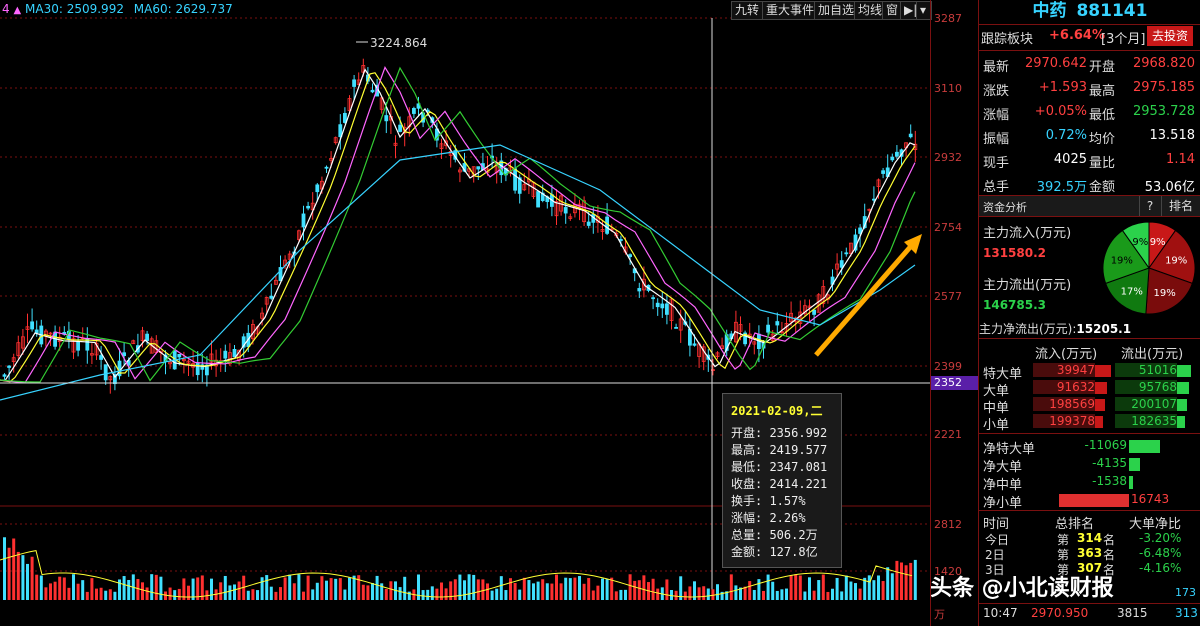 Image resolution: width=1200 pixels, height=626 pixels. What do you see at coordinates (1186, 613) in the screenshot?
I see `tick-num: 313` at bounding box center [1186, 613].